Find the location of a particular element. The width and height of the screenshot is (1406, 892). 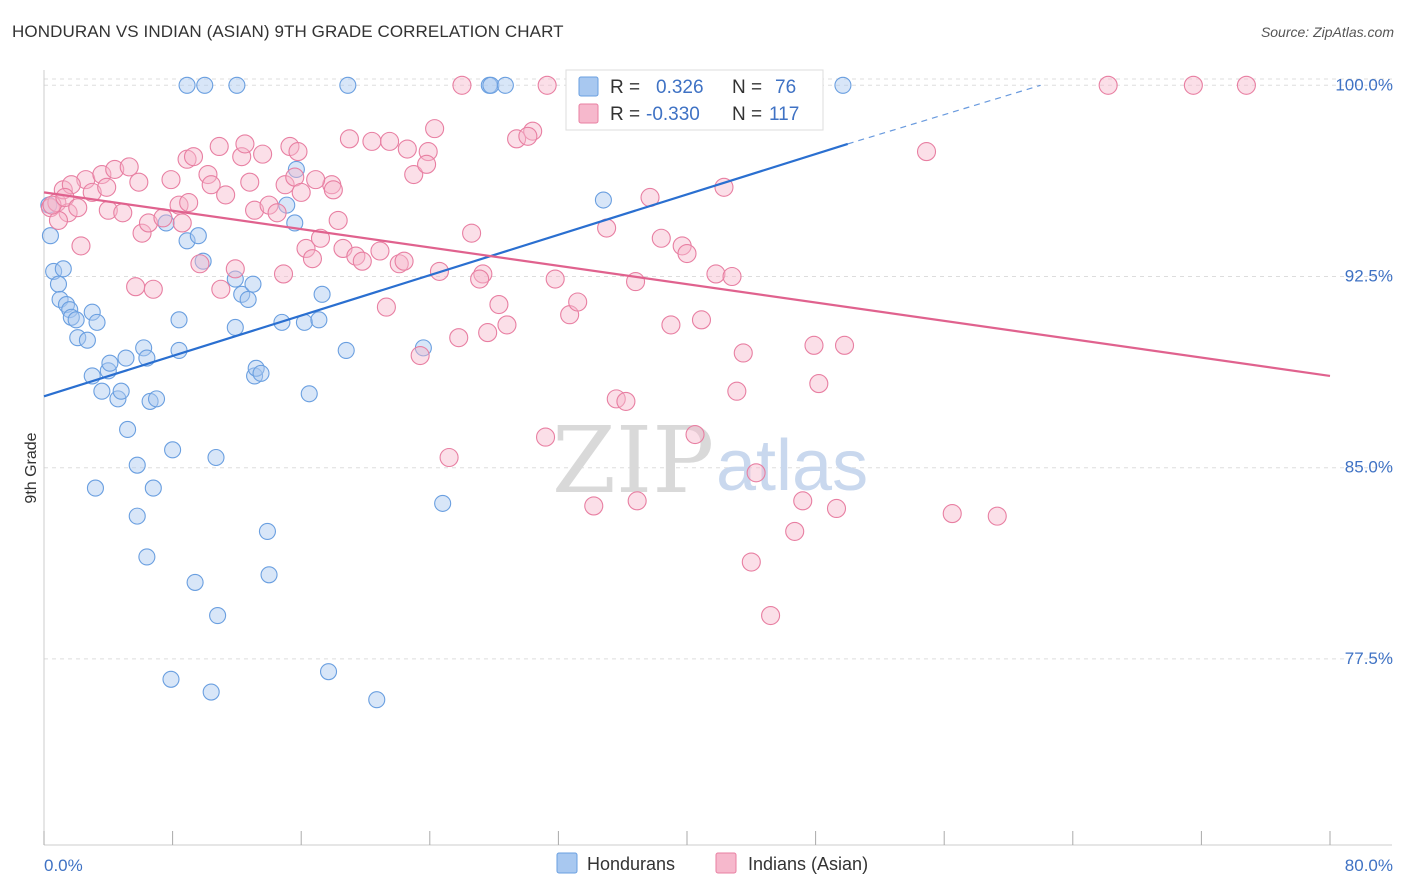

legend-r-label-2: R = is located at coordinates (625, 114).